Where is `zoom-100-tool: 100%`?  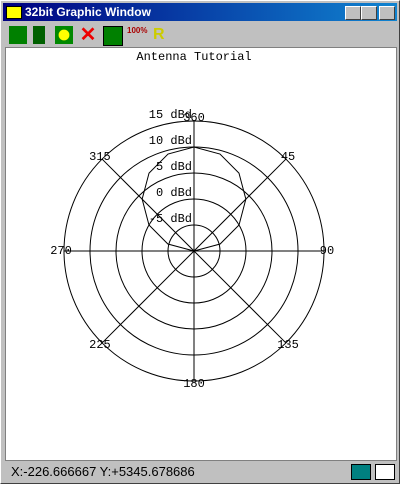
zoom-100-tool: 100% is located at coordinates (137, 30).